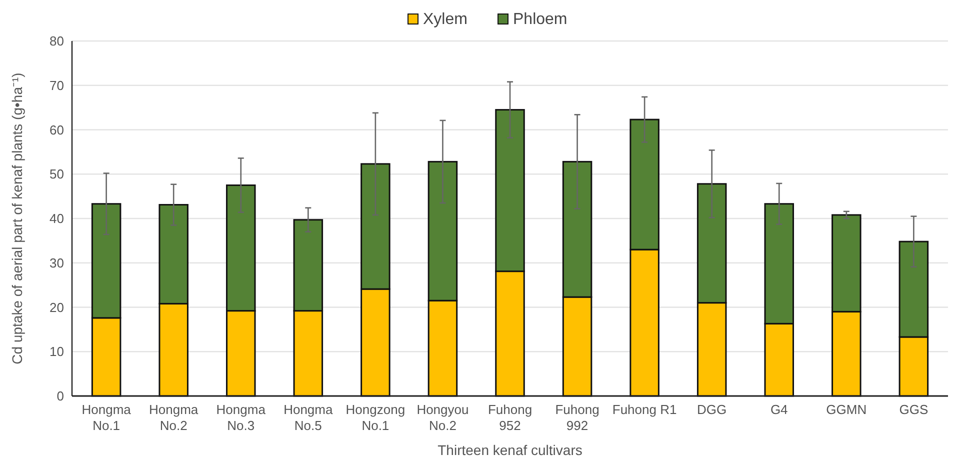  Describe the element at coordinates (17, 218) in the screenshot. I see `y-axis-title: Cd uptake of aerial part of kenaf plants (g•ha⁻¹)` at that location.